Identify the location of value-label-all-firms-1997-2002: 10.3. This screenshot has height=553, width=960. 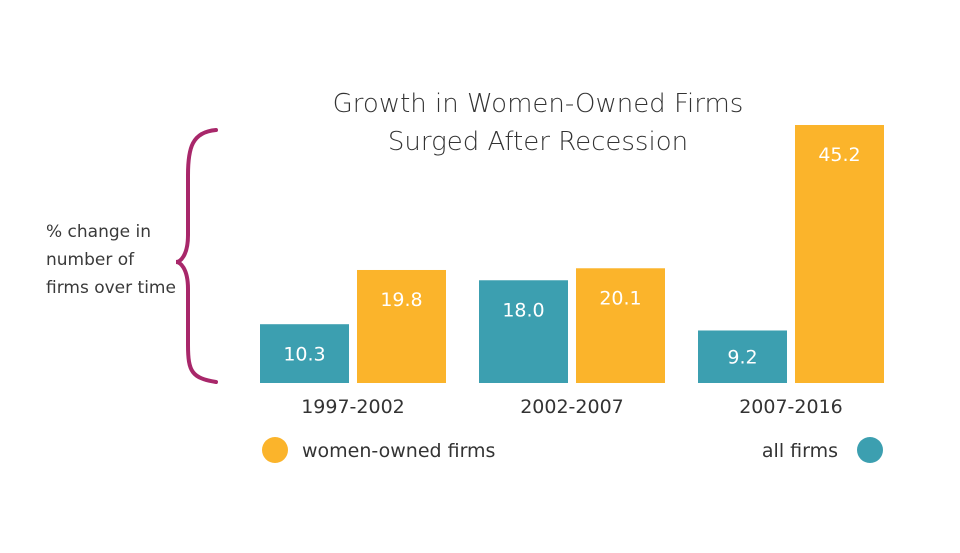
(304, 355).